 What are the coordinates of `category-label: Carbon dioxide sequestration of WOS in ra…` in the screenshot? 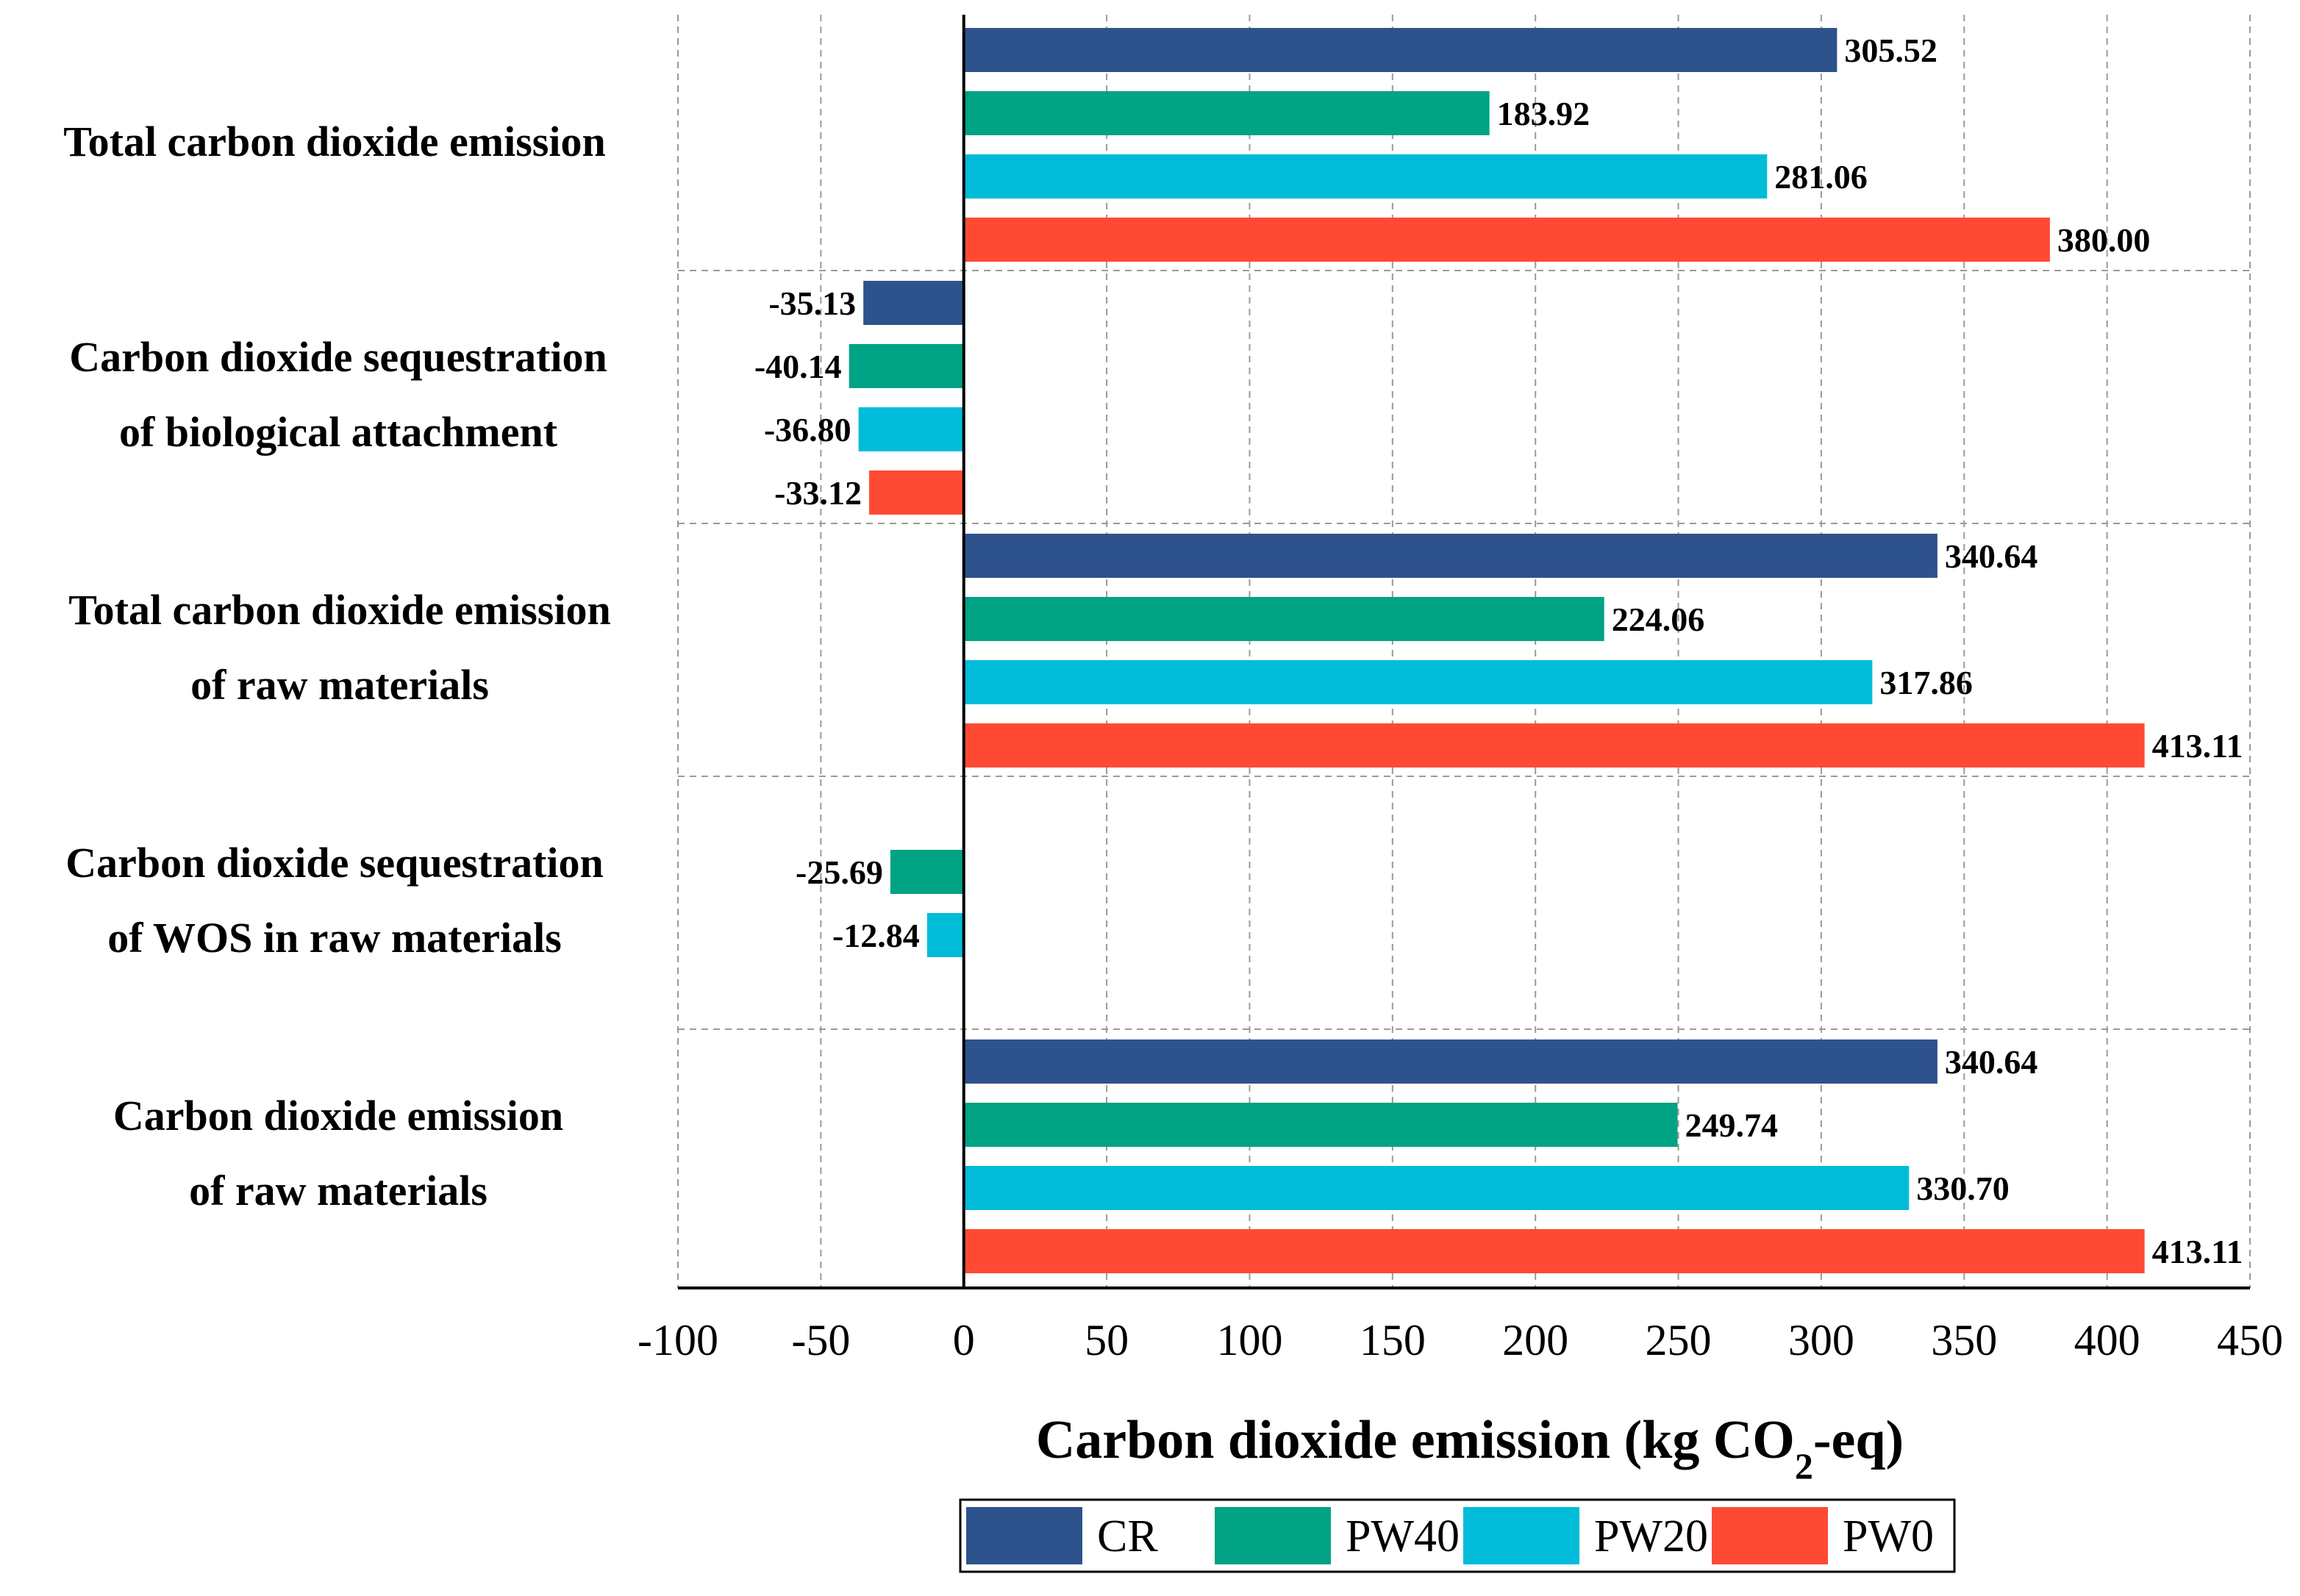 It's located at (335, 900).